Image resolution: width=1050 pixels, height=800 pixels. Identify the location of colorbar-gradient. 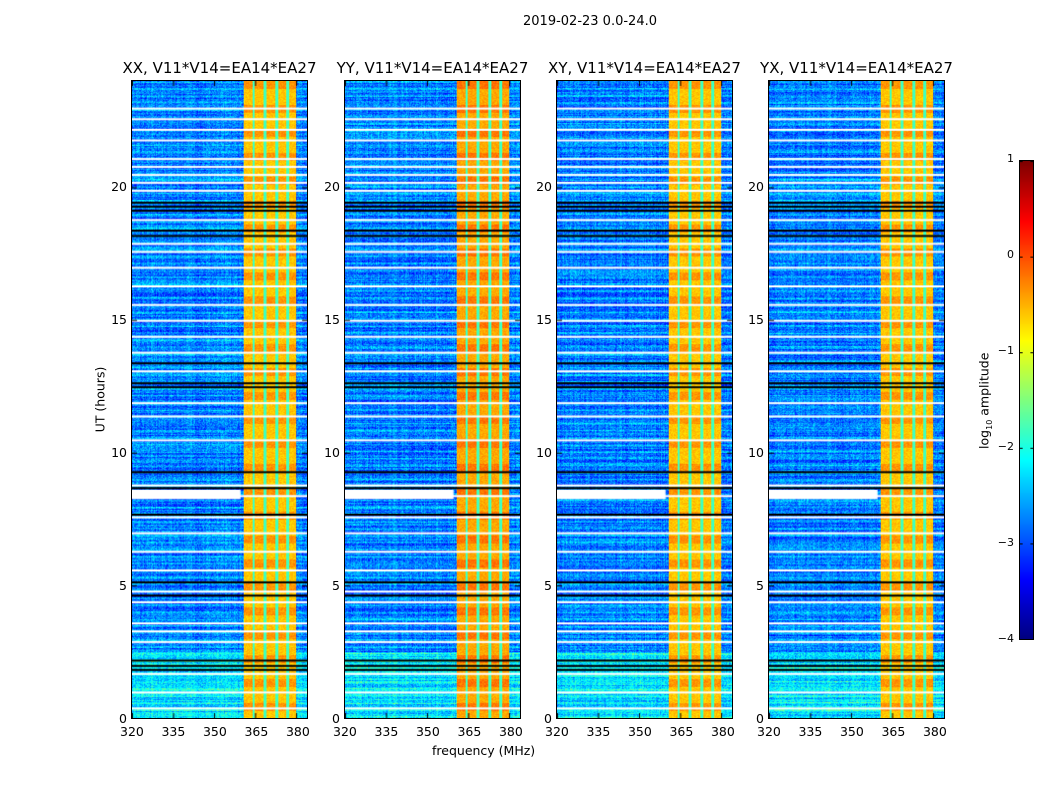
(1026, 400).